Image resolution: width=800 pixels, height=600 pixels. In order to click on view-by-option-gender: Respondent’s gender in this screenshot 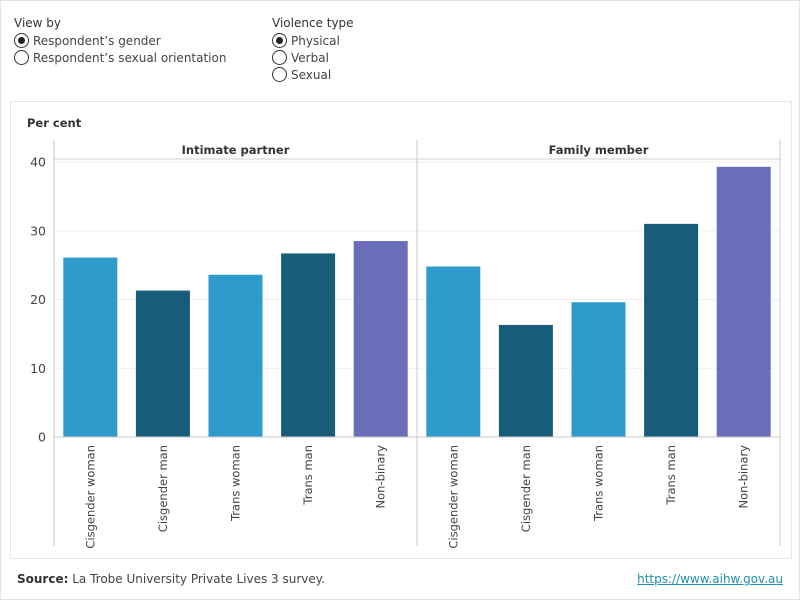, I will do `click(120, 40)`.